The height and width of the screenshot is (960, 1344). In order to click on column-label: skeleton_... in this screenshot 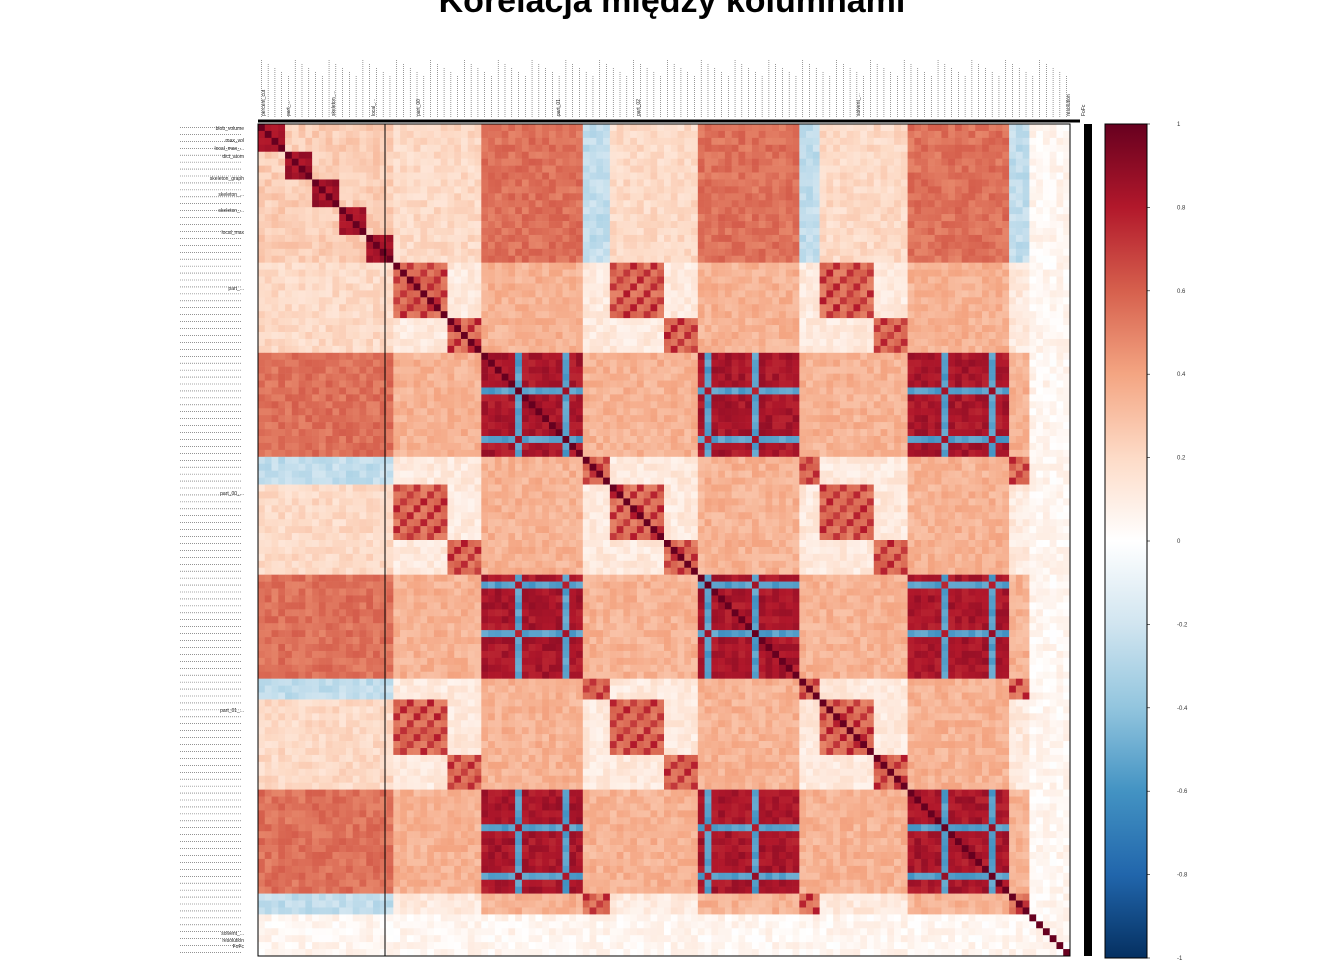, I will do `click(334, 103)`.